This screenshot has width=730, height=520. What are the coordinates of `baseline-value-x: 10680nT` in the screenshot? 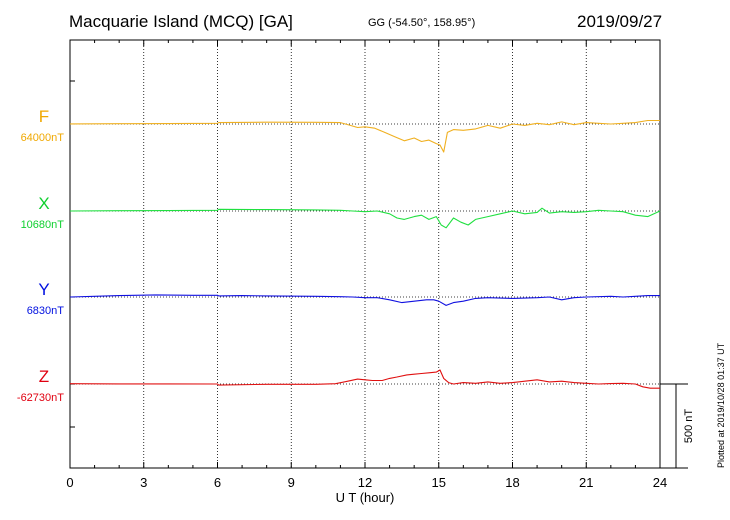 It's located at (43, 225).